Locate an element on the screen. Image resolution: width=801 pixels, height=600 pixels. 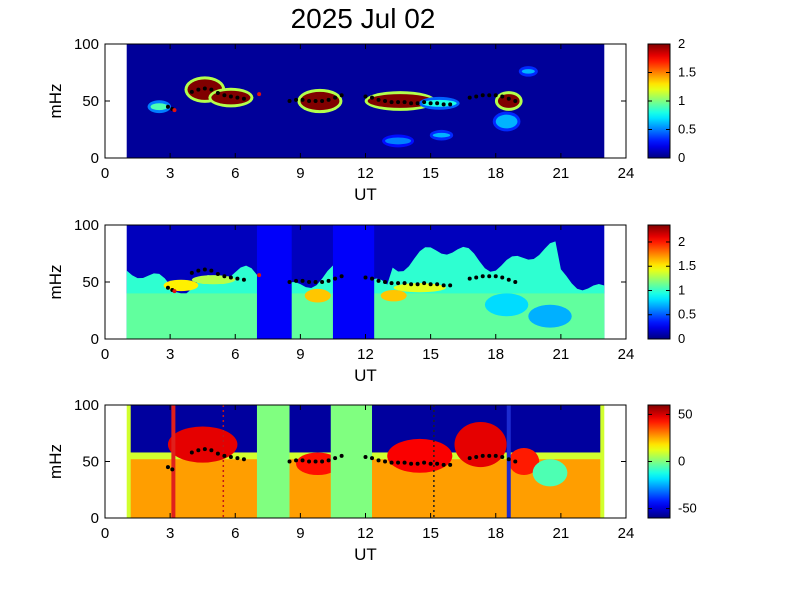
x-tick-label: 12 is located at coordinates (365, 354).